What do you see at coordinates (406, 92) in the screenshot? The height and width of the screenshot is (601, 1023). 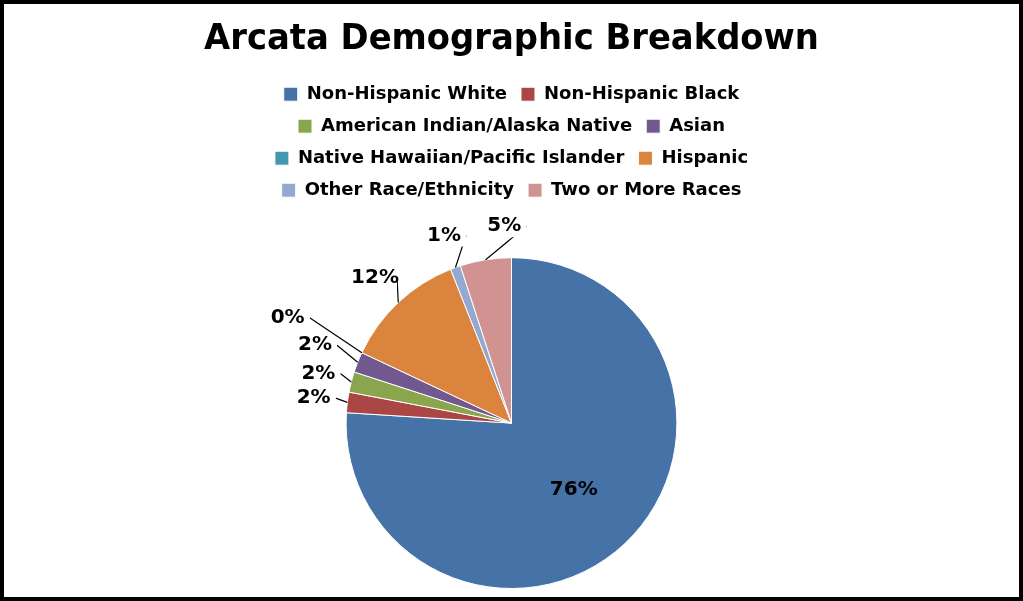 I see `legend-label: Non-Hispanic White` at bounding box center [406, 92].